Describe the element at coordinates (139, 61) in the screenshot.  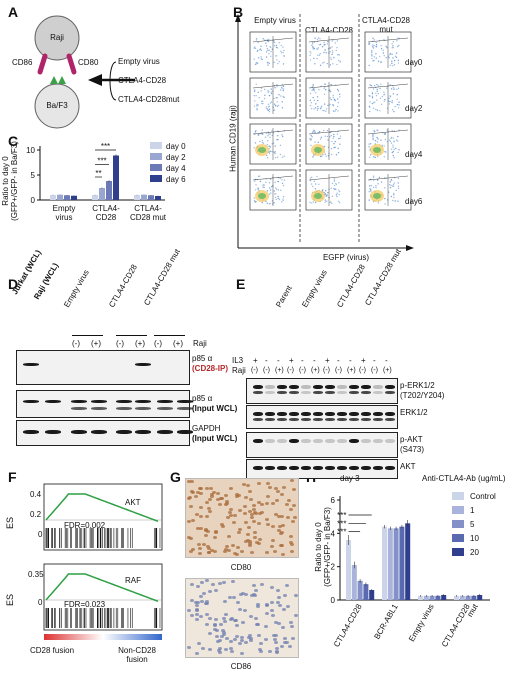
I see `construct-empty: Empty virus` at that location.